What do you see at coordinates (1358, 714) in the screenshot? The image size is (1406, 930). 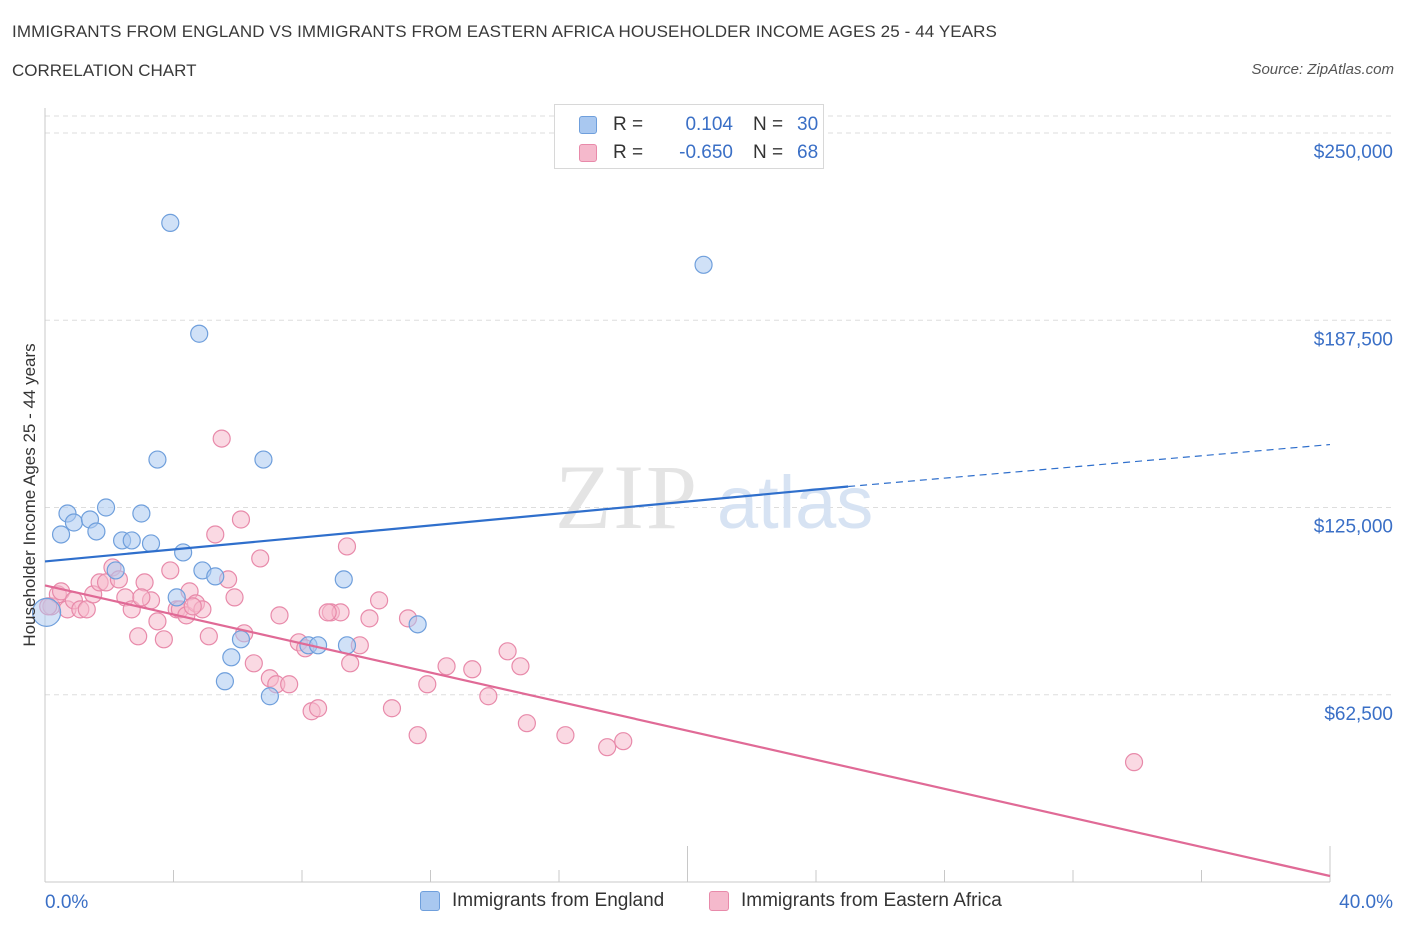 I see `y-tick-label: $62,500` at bounding box center [1358, 714].